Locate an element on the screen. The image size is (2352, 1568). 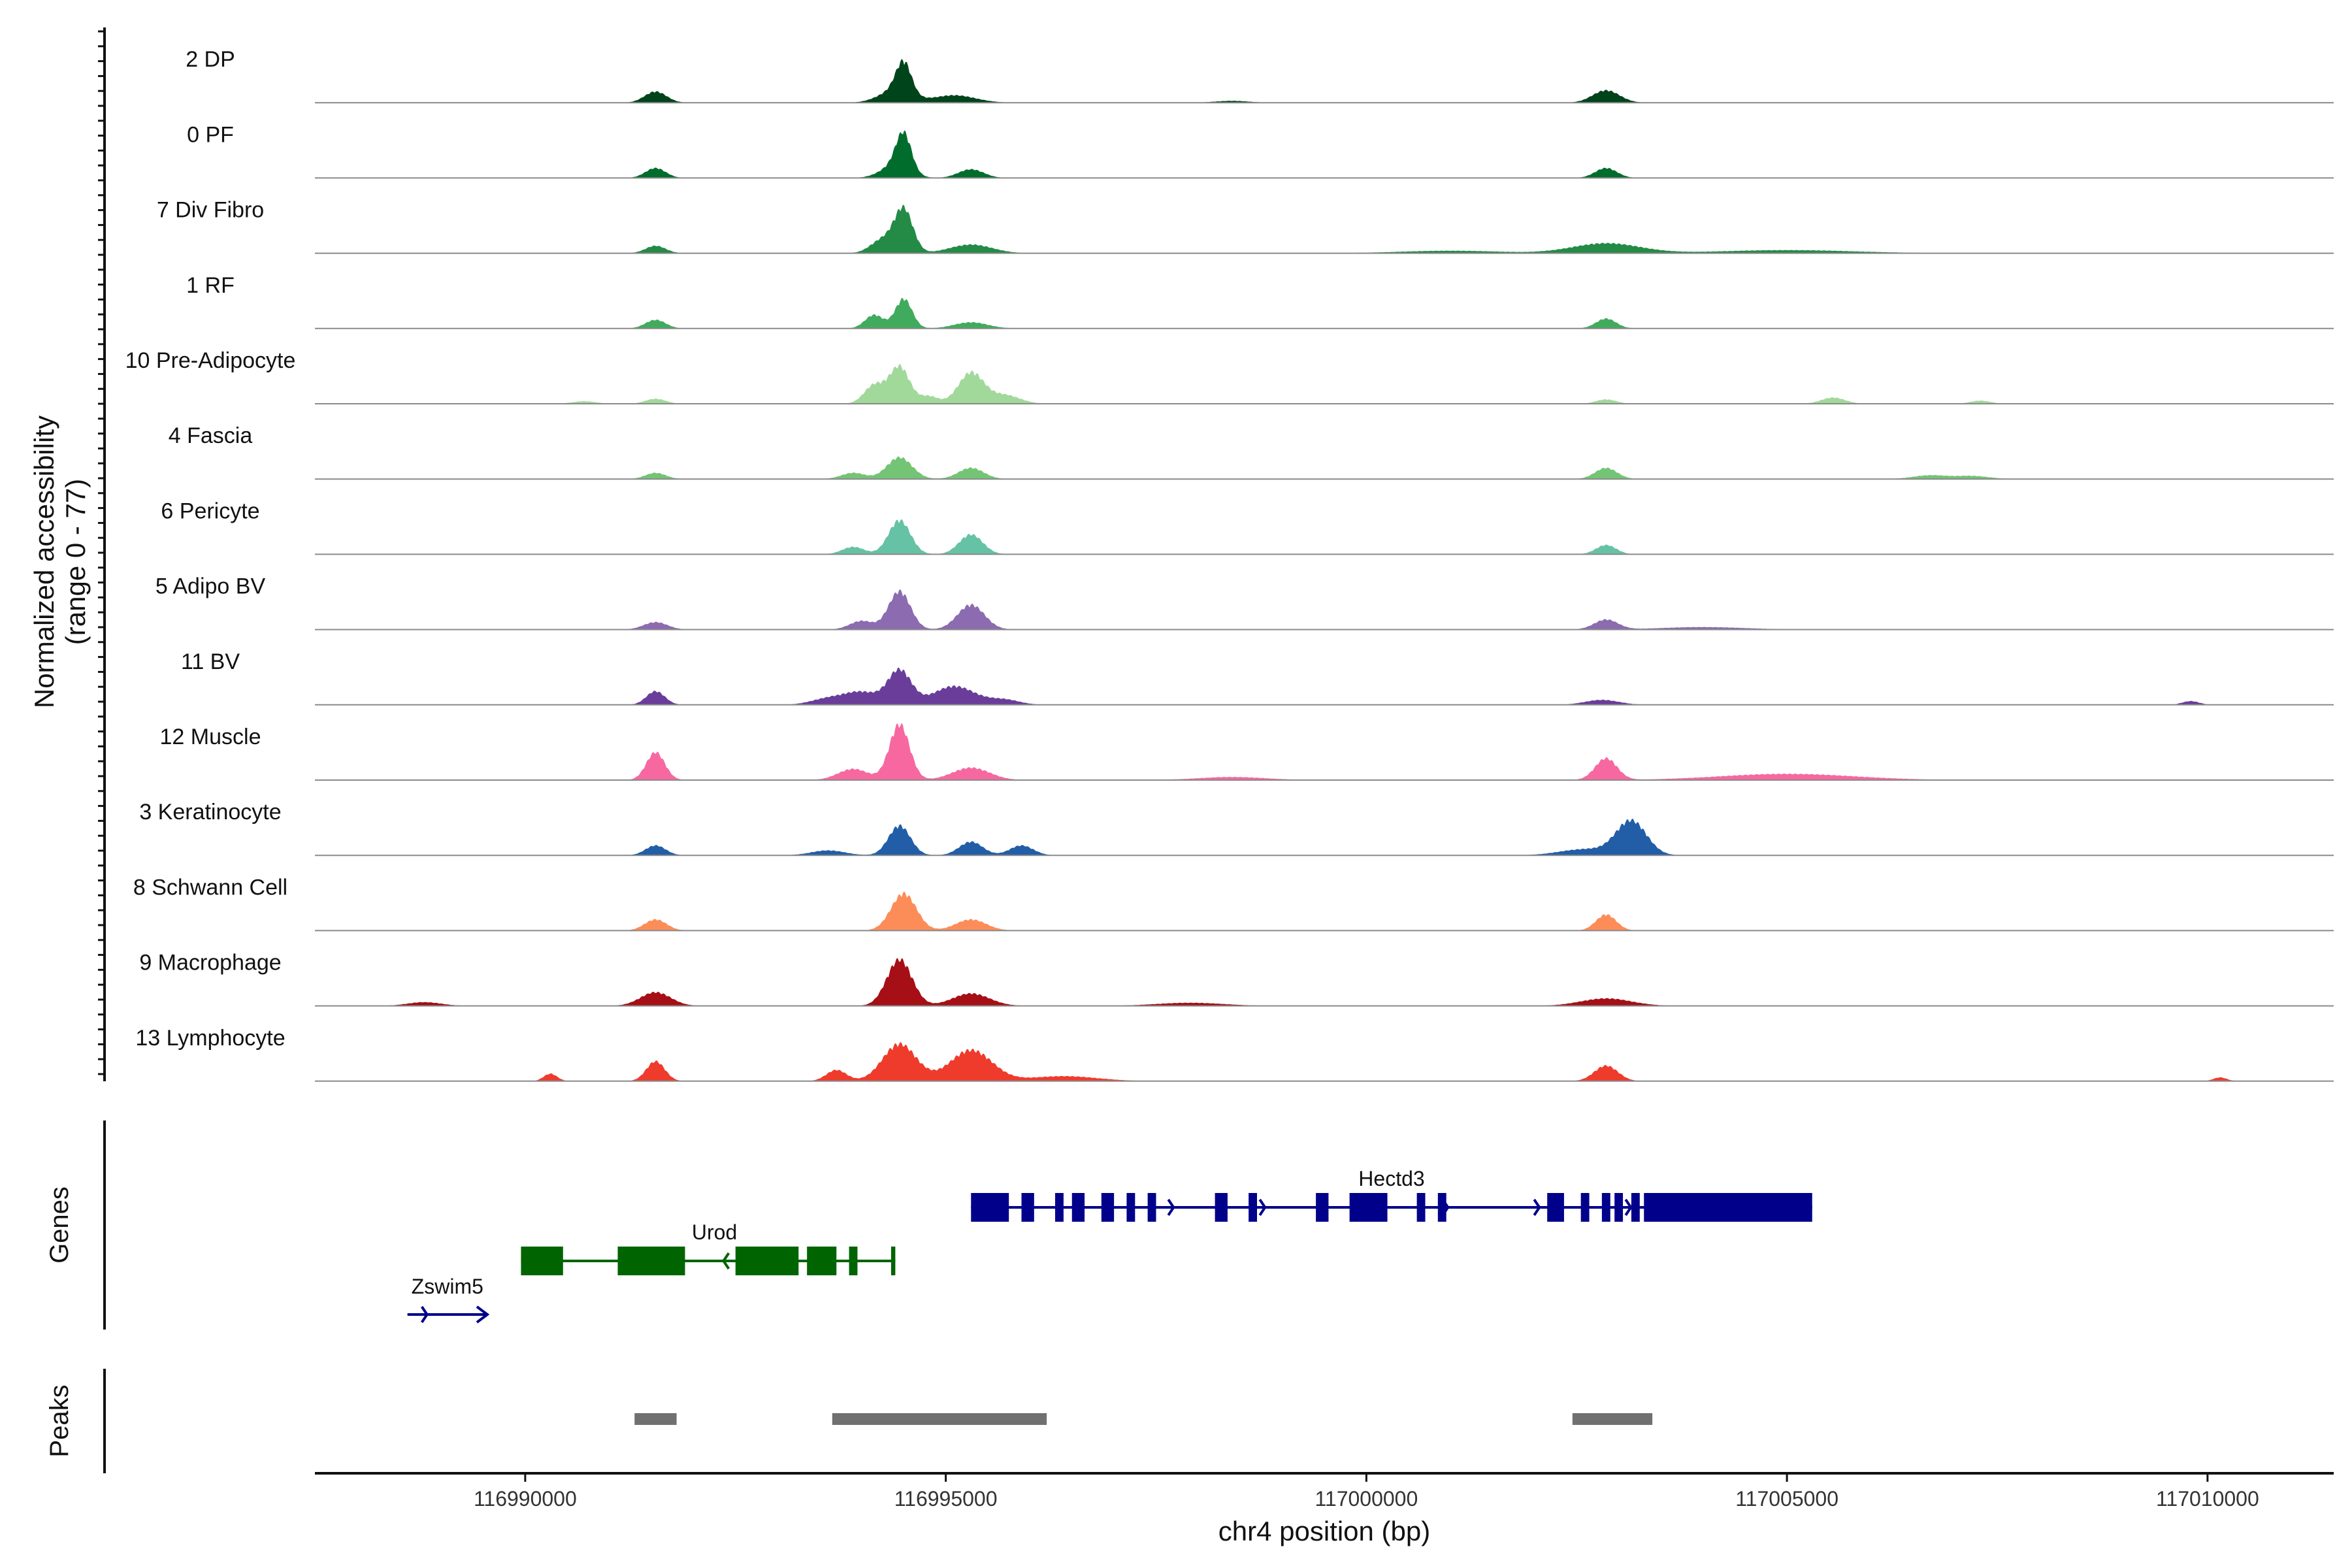
track-8-schwann-cell: 8 Schwann Cell is located at coordinates (1233, 903).